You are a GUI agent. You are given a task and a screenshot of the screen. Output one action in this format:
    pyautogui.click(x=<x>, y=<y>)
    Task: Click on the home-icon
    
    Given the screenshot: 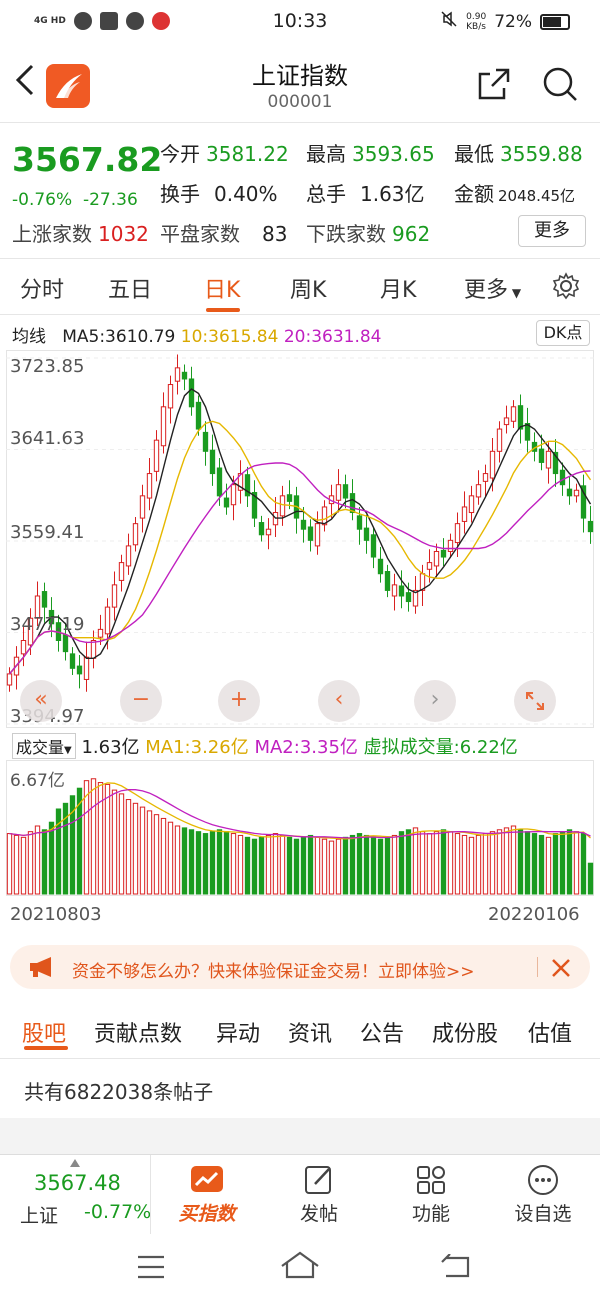 What is the action you would take?
    pyautogui.click(x=300, y=1265)
    